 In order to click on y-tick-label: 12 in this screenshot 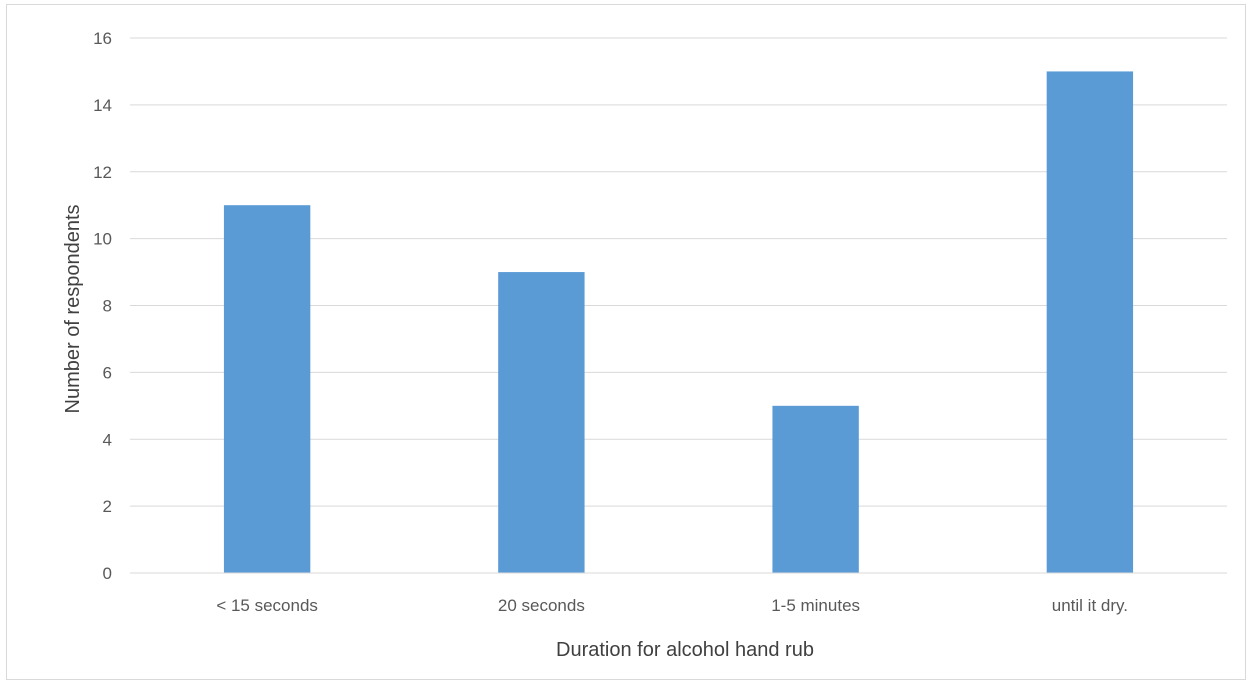, I will do `click(102, 172)`.